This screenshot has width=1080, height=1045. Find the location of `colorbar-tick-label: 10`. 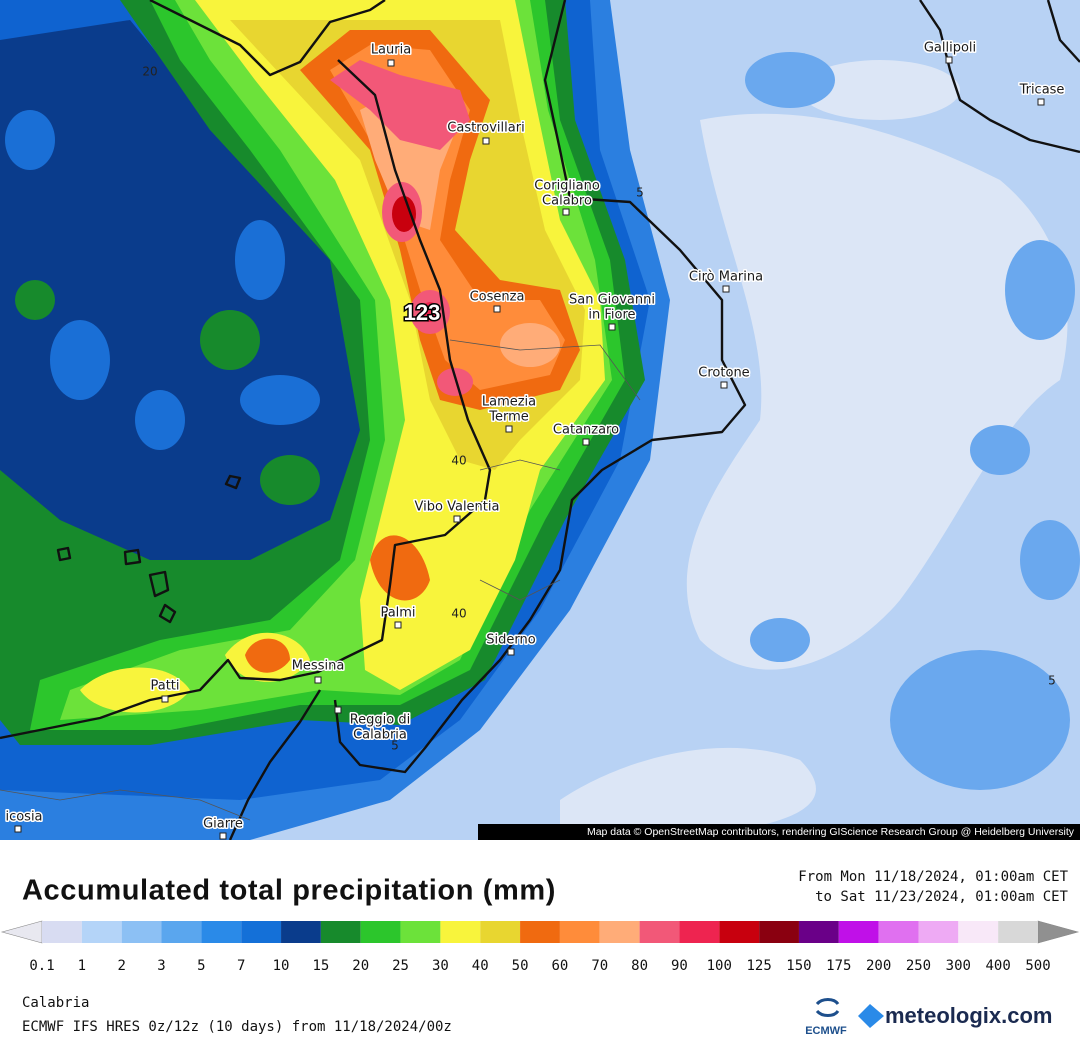

colorbar-tick-label: 10 is located at coordinates (281, 966).